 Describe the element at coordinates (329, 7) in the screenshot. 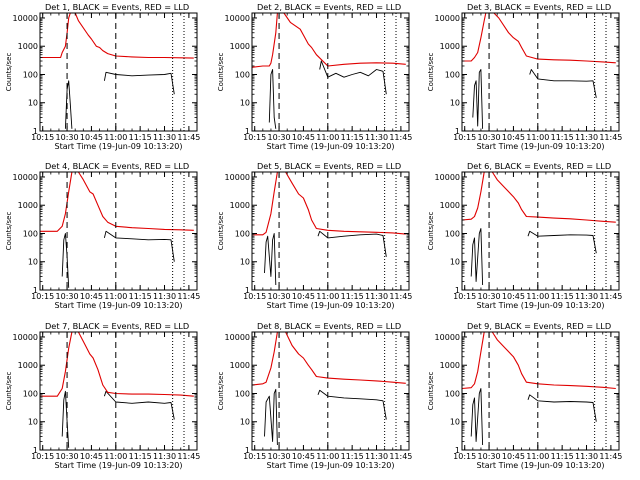

I see `panel-title: Det 2, BLACK = Events, RED = LLD` at that location.